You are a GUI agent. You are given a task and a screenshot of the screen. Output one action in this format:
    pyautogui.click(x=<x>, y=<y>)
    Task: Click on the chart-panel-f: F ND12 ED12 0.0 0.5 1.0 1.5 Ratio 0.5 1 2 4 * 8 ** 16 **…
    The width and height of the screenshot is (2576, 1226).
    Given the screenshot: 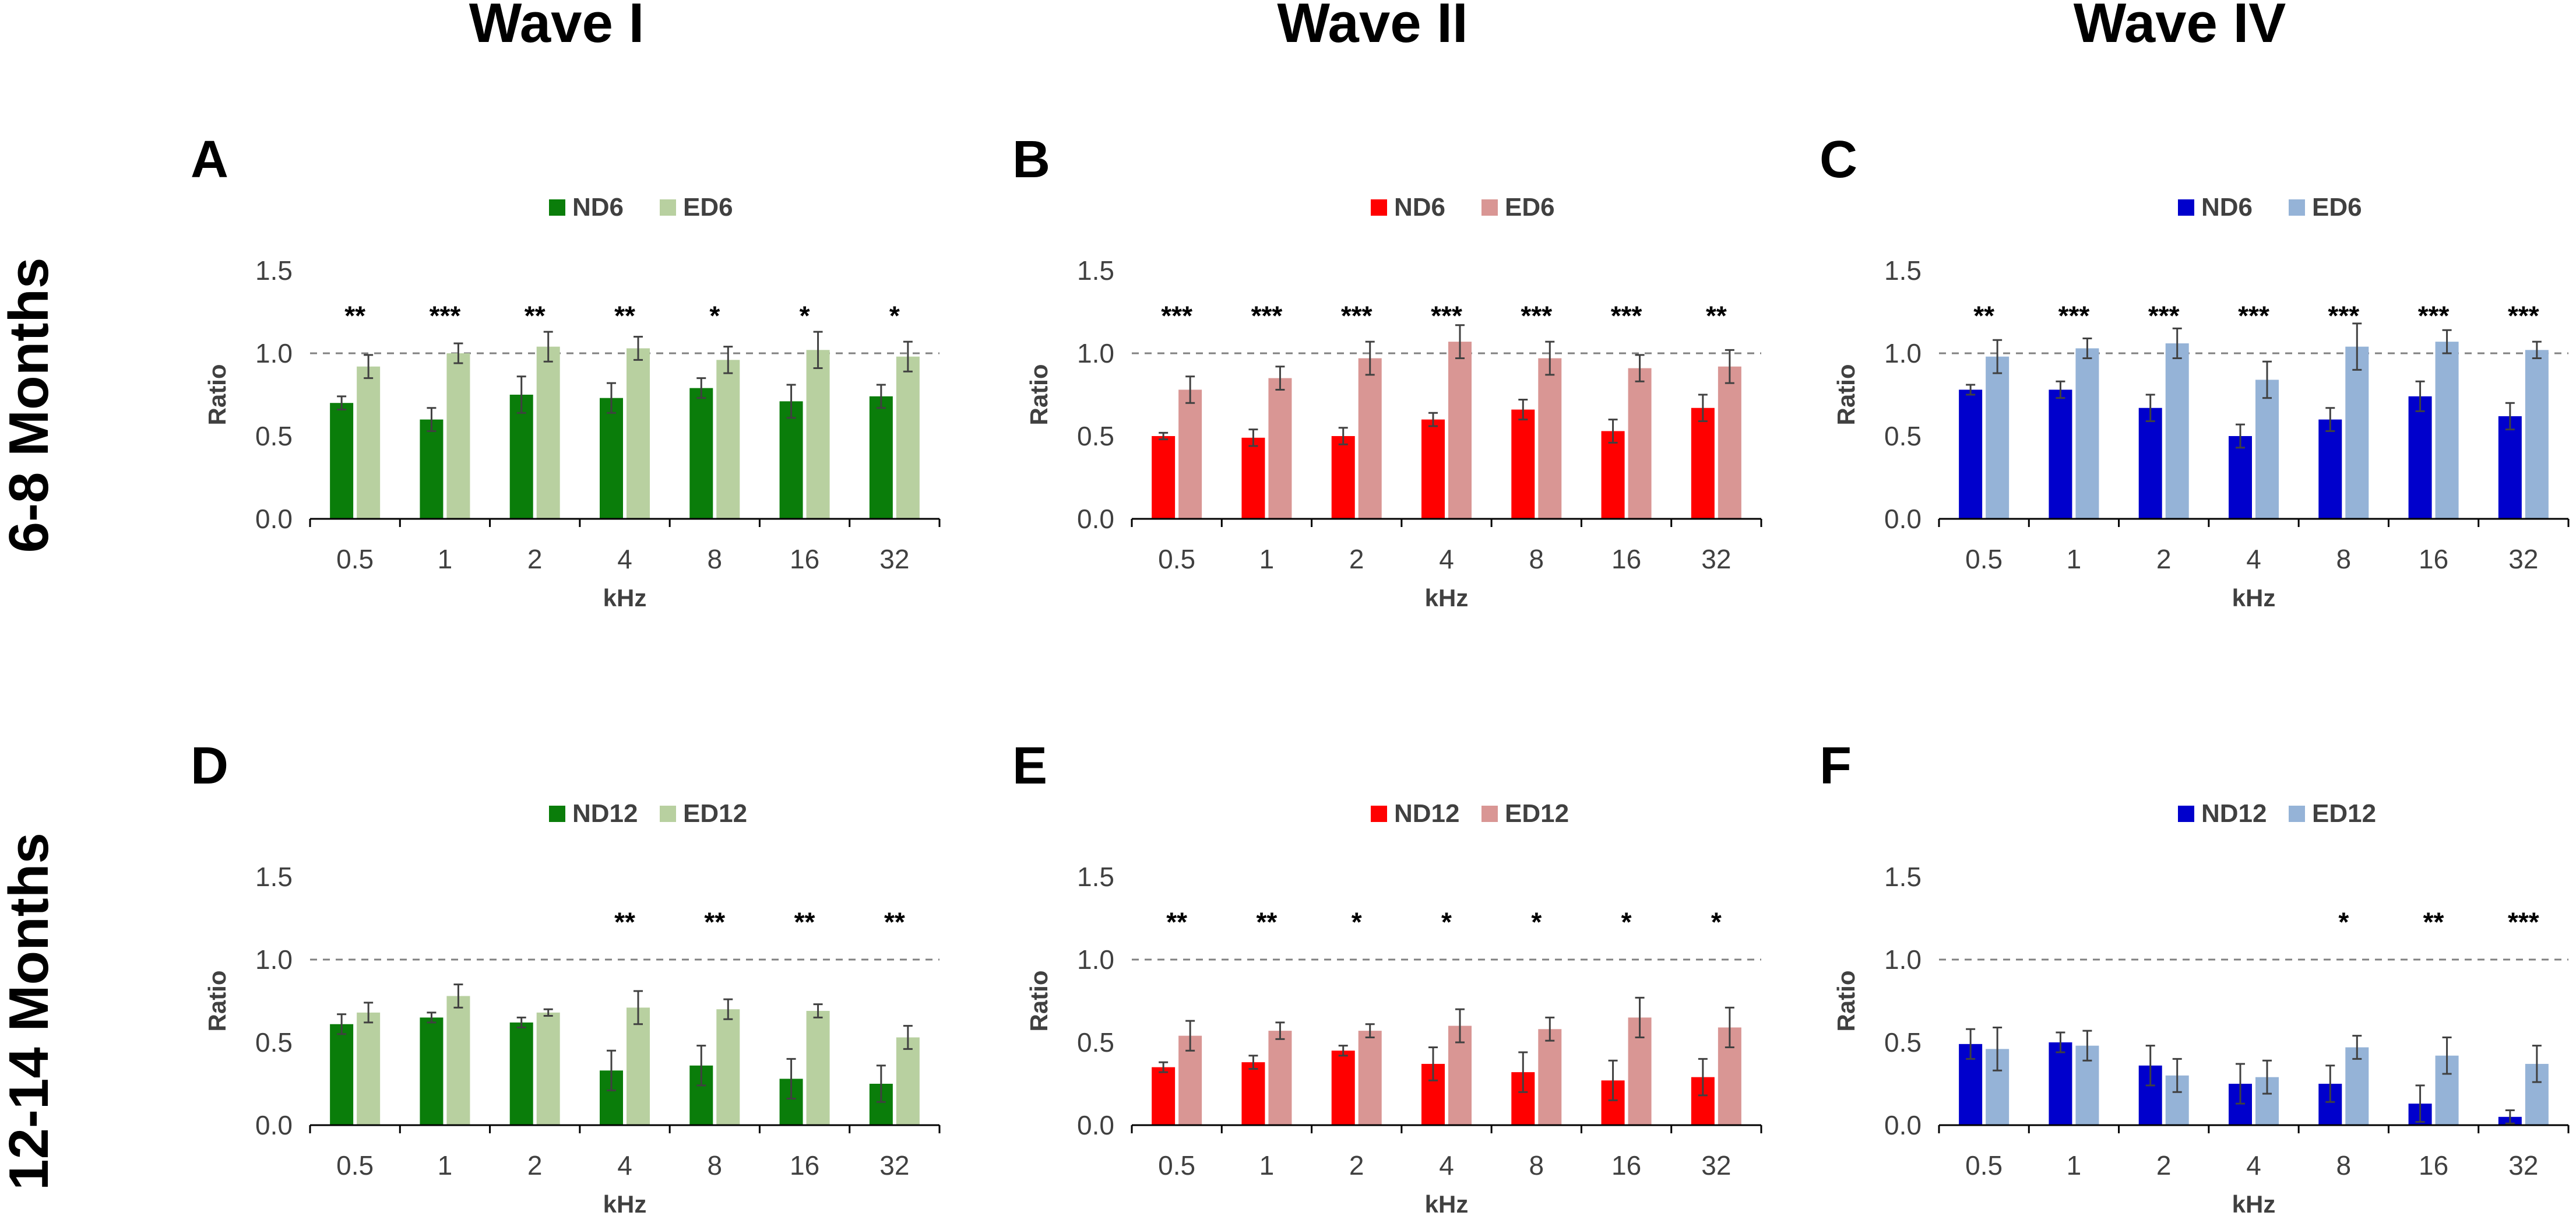 What is the action you would take?
    pyautogui.click(x=2195, y=977)
    